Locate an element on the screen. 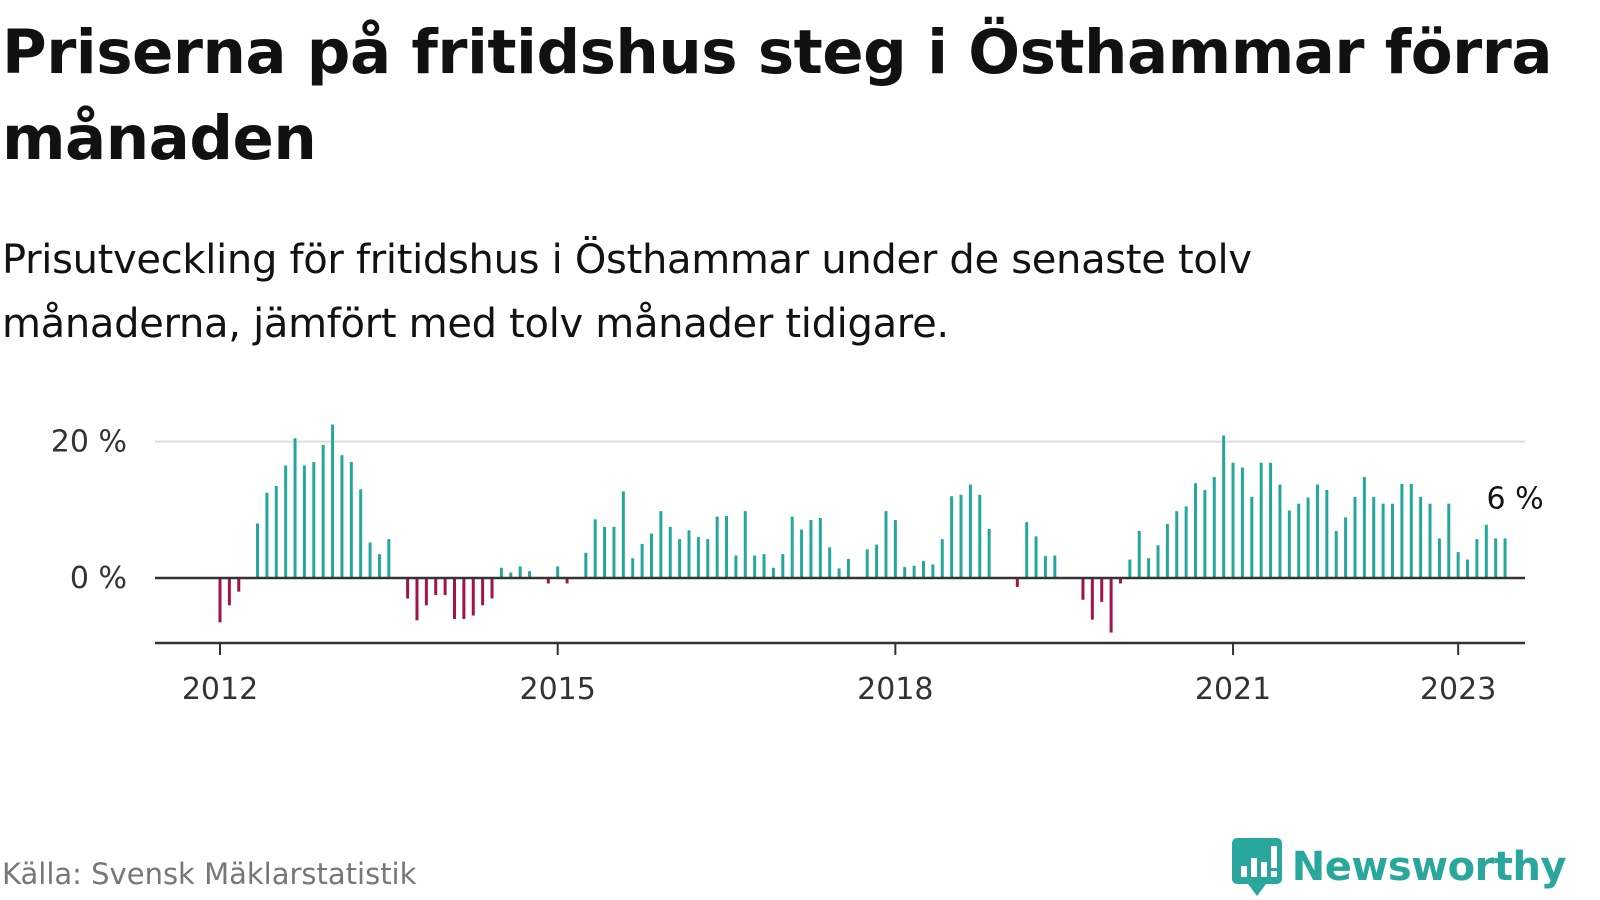 This screenshot has height=900, width=1600. x-tick-label: 2015 is located at coordinates (558, 689).